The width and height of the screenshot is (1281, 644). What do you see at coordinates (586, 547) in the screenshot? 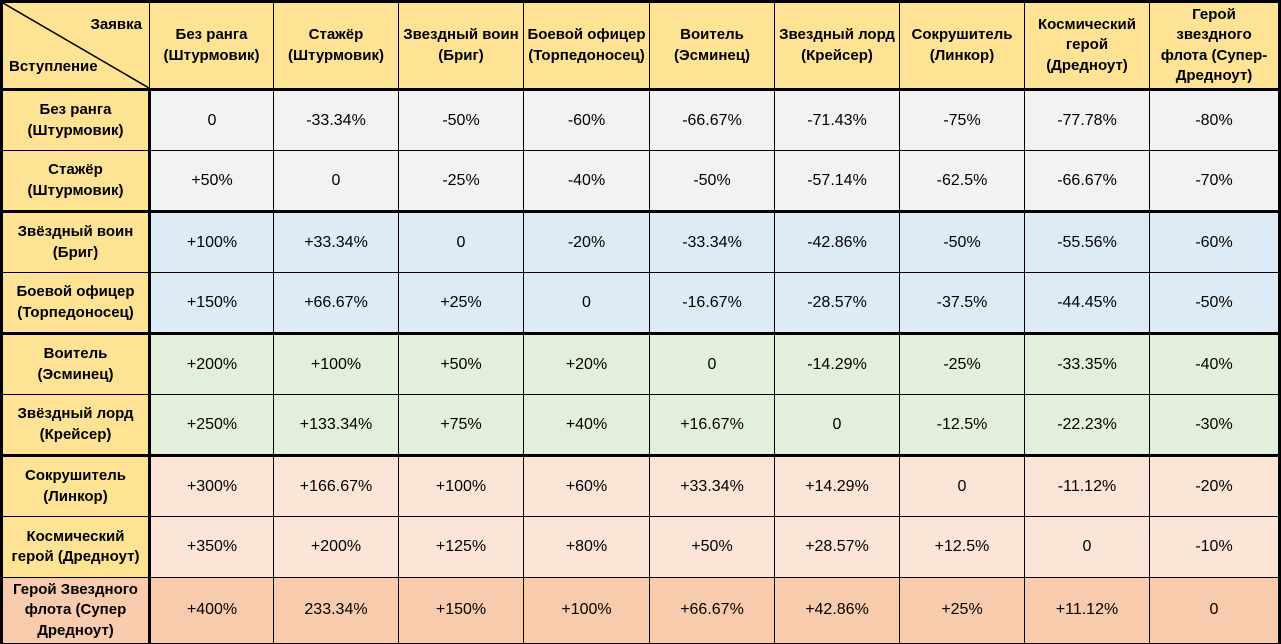
I see `value-cell: +80%` at bounding box center [586, 547].